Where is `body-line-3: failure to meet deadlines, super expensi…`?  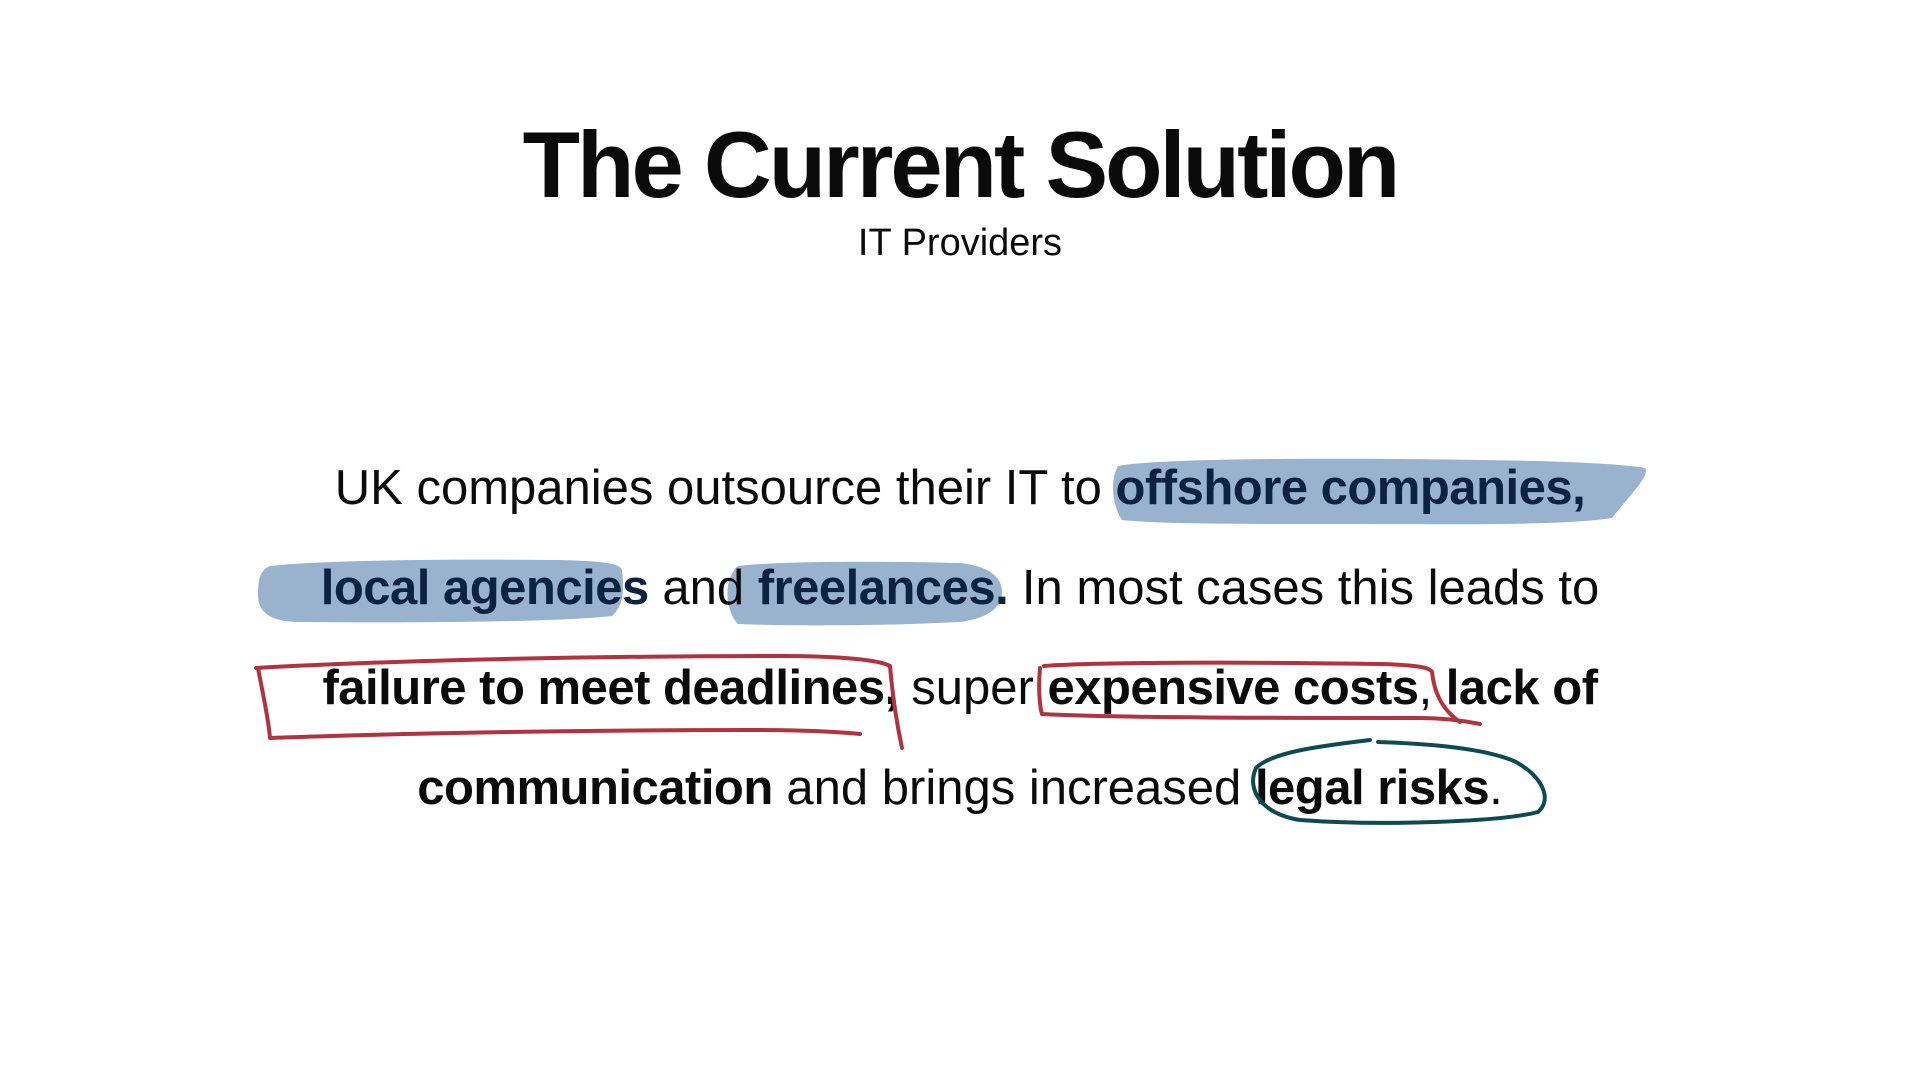 body-line-3: failure to meet deadlines, super expensi… is located at coordinates (960, 688).